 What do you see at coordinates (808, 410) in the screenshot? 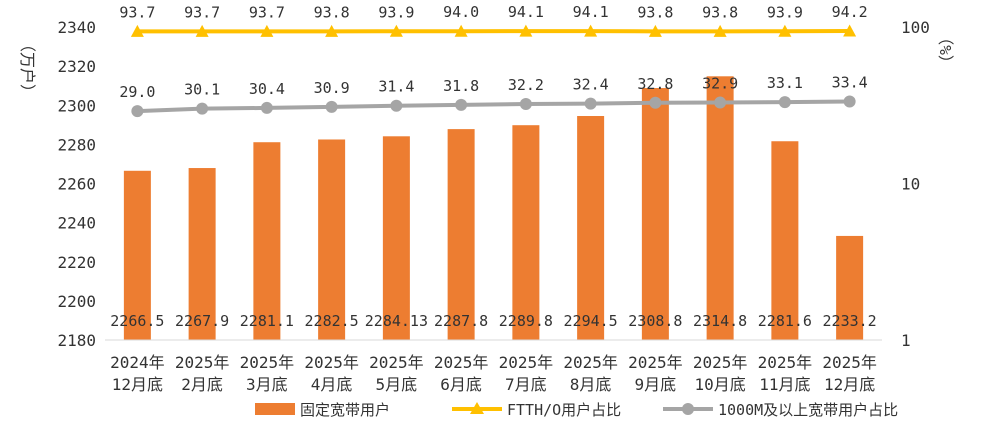
I see `legend-label: 1000M及以上宽带用户占比` at bounding box center [808, 410].